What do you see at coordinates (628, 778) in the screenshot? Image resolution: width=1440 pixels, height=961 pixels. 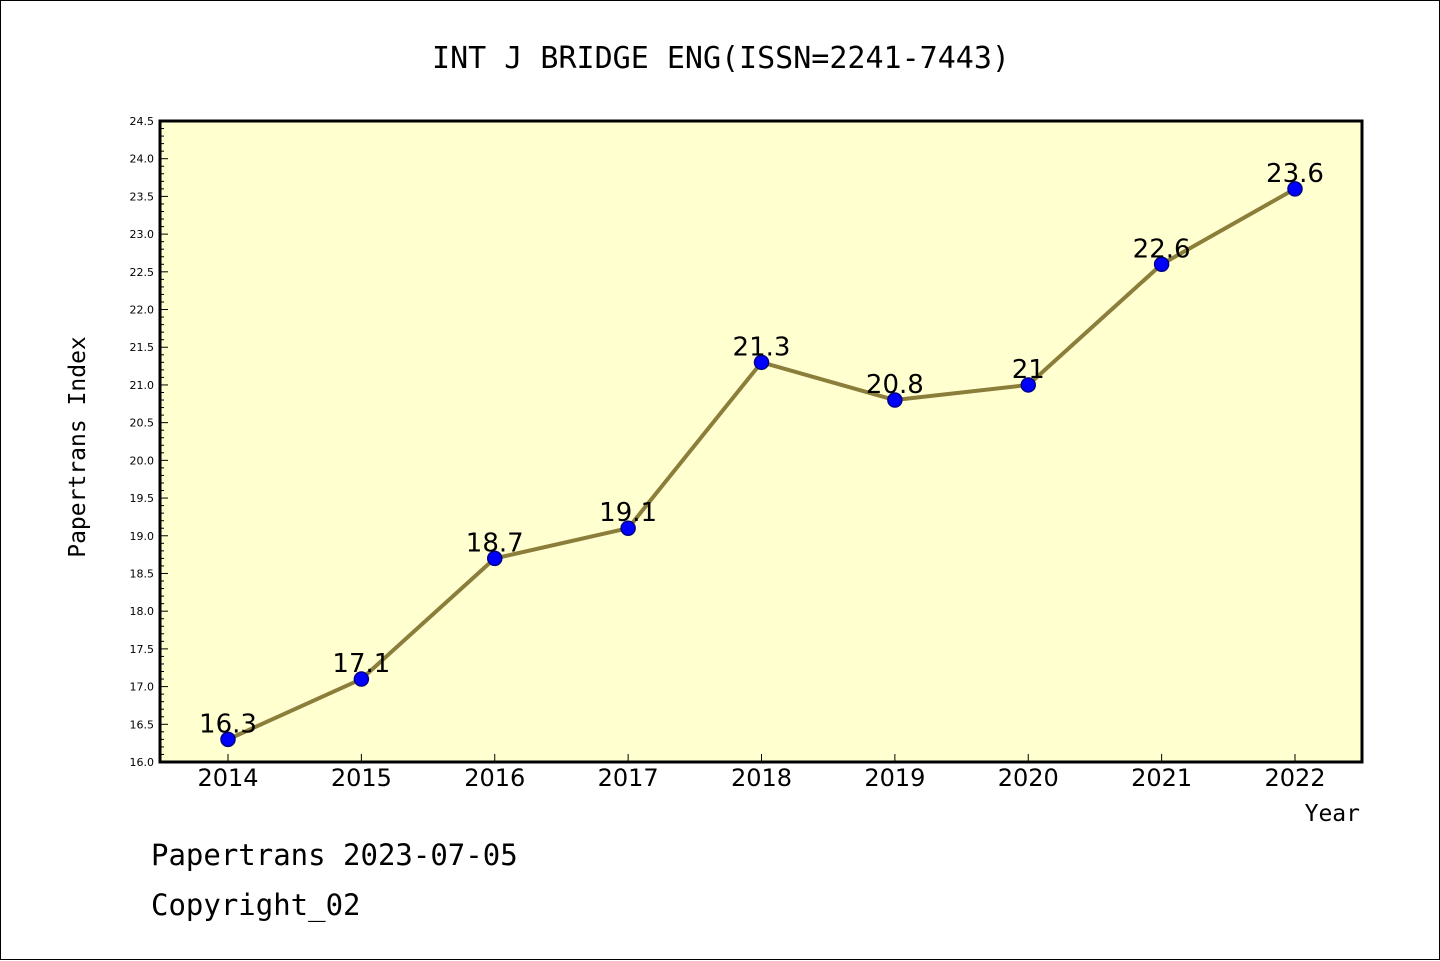 I see `x-tick-label: 2017` at bounding box center [628, 778].